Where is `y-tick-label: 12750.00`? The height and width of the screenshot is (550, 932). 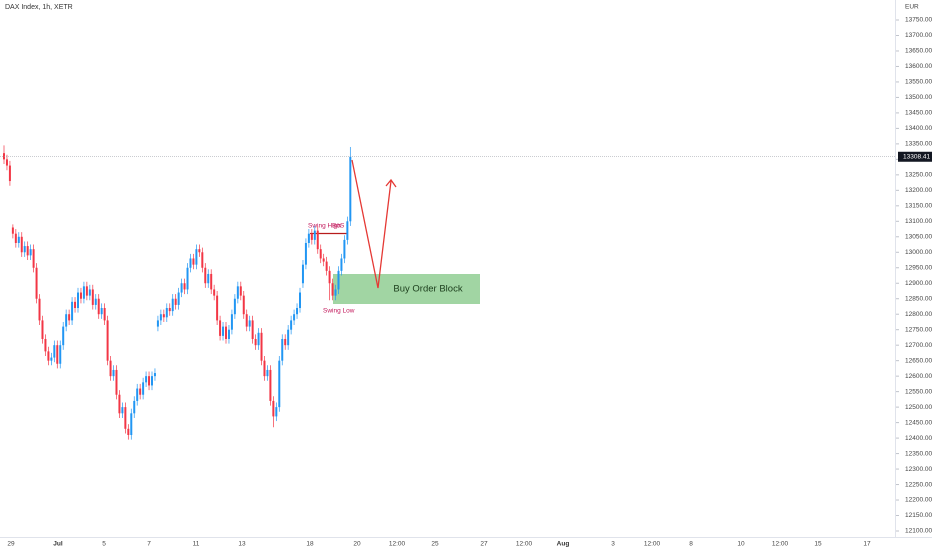
y-tick-label: 12750.00 is located at coordinates (918, 329).